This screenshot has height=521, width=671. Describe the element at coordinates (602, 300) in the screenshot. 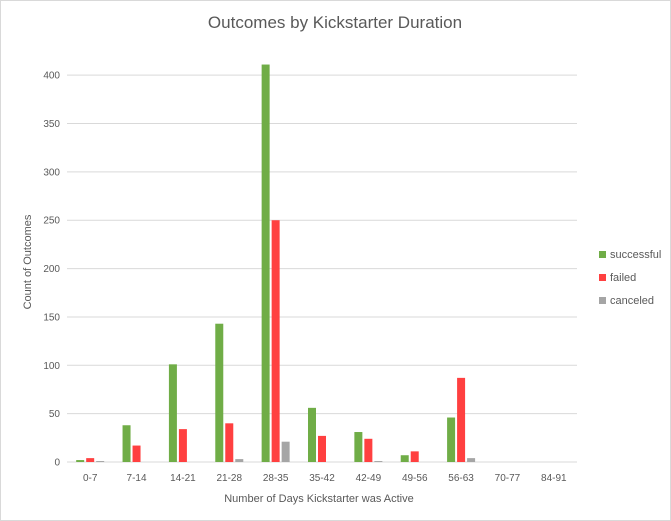

I see `legend-swatch-canceled` at that location.